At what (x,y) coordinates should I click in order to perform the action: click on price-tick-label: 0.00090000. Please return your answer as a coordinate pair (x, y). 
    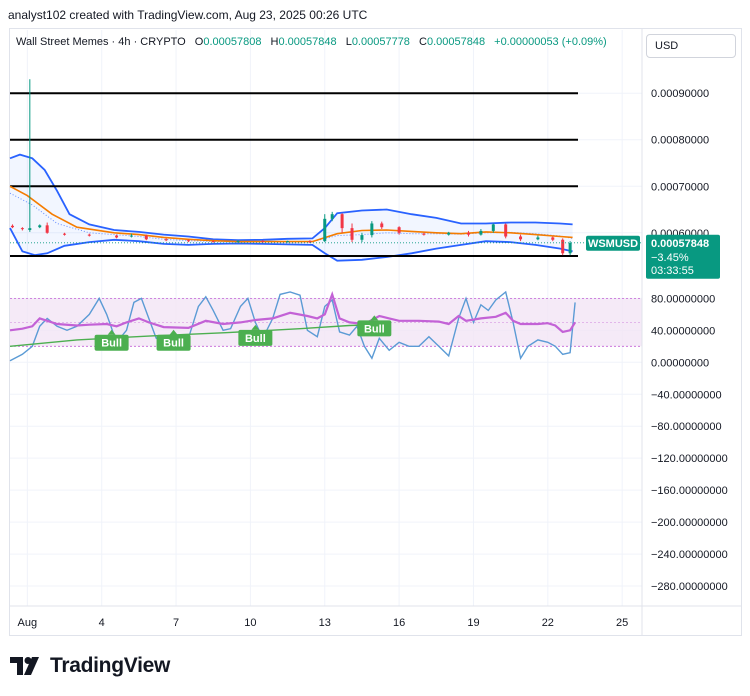
    Looking at the image, I should click on (680, 94).